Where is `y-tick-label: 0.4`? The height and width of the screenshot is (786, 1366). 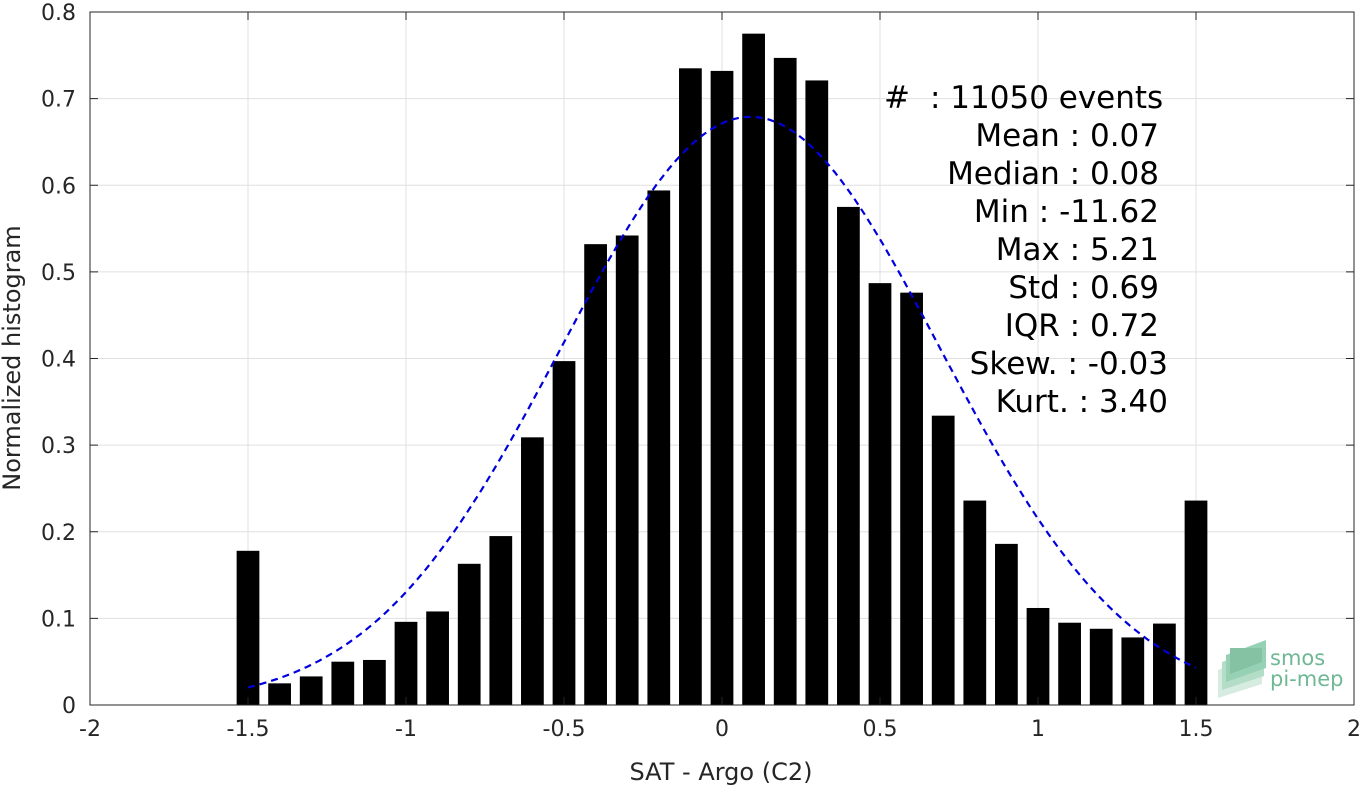 y-tick-label: 0.4 is located at coordinates (58, 360).